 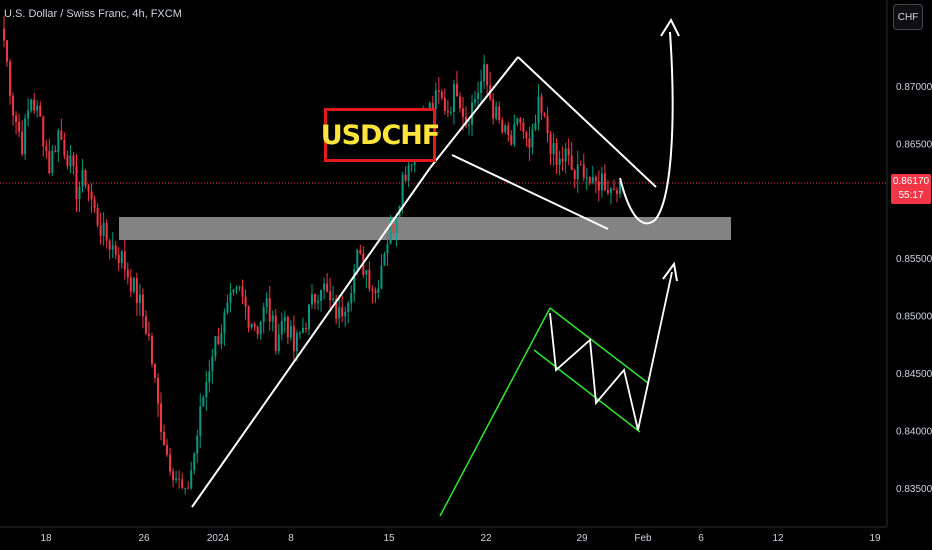 I want to click on symbol-title: U.S. Dollar / Swiss Franc, 4h, FXCM, so click(x=93, y=14).